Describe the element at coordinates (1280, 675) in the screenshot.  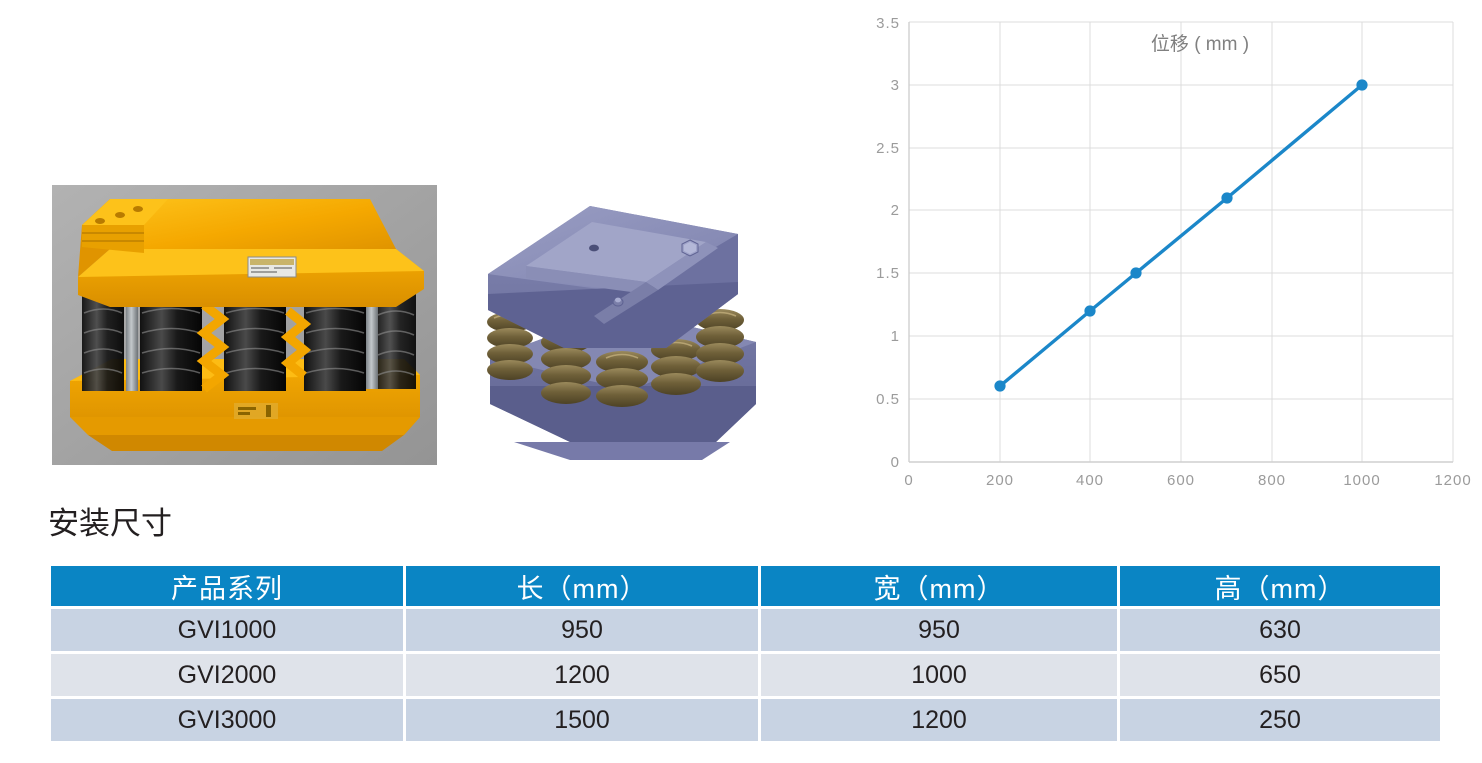
I see `cell-height: 650` at that location.